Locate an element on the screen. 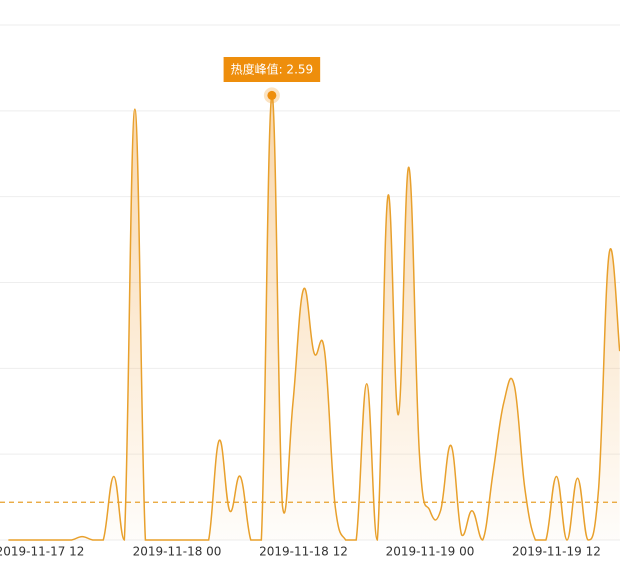 This screenshot has height=572, width=620. x-tick-label: 2019-11-18 00 is located at coordinates (177, 552).